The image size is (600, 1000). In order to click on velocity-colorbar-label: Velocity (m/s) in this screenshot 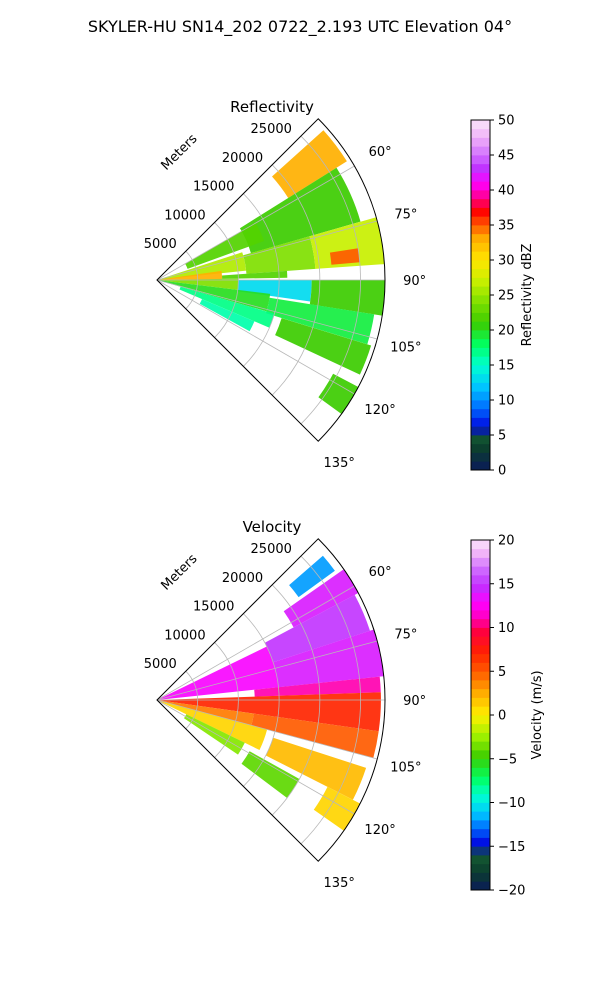, I will do `click(537, 714)`.